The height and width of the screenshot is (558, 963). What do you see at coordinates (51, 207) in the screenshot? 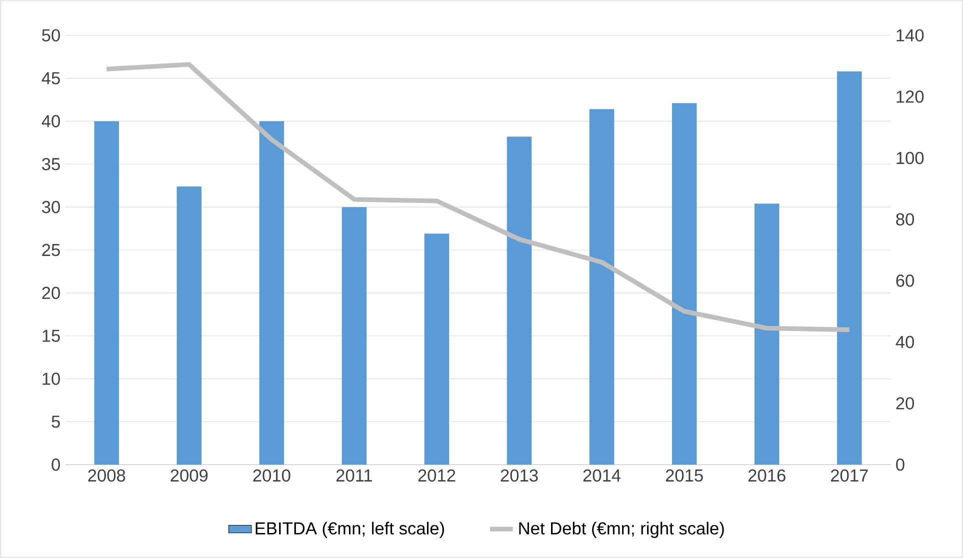
I see `y-tick-label: 30` at bounding box center [51, 207].